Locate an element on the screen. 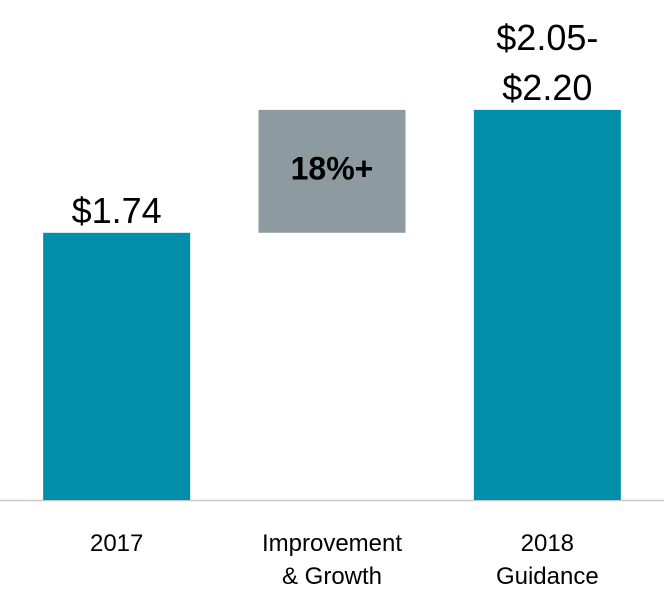 The height and width of the screenshot is (590, 664). x-tick-label: 2017 is located at coordinates (116, 543).